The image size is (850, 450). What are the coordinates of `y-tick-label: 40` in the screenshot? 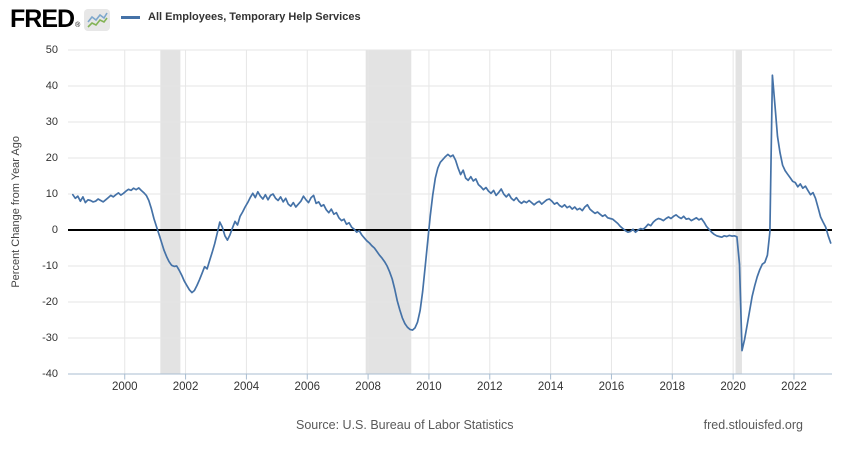 It's located at (51, 85).